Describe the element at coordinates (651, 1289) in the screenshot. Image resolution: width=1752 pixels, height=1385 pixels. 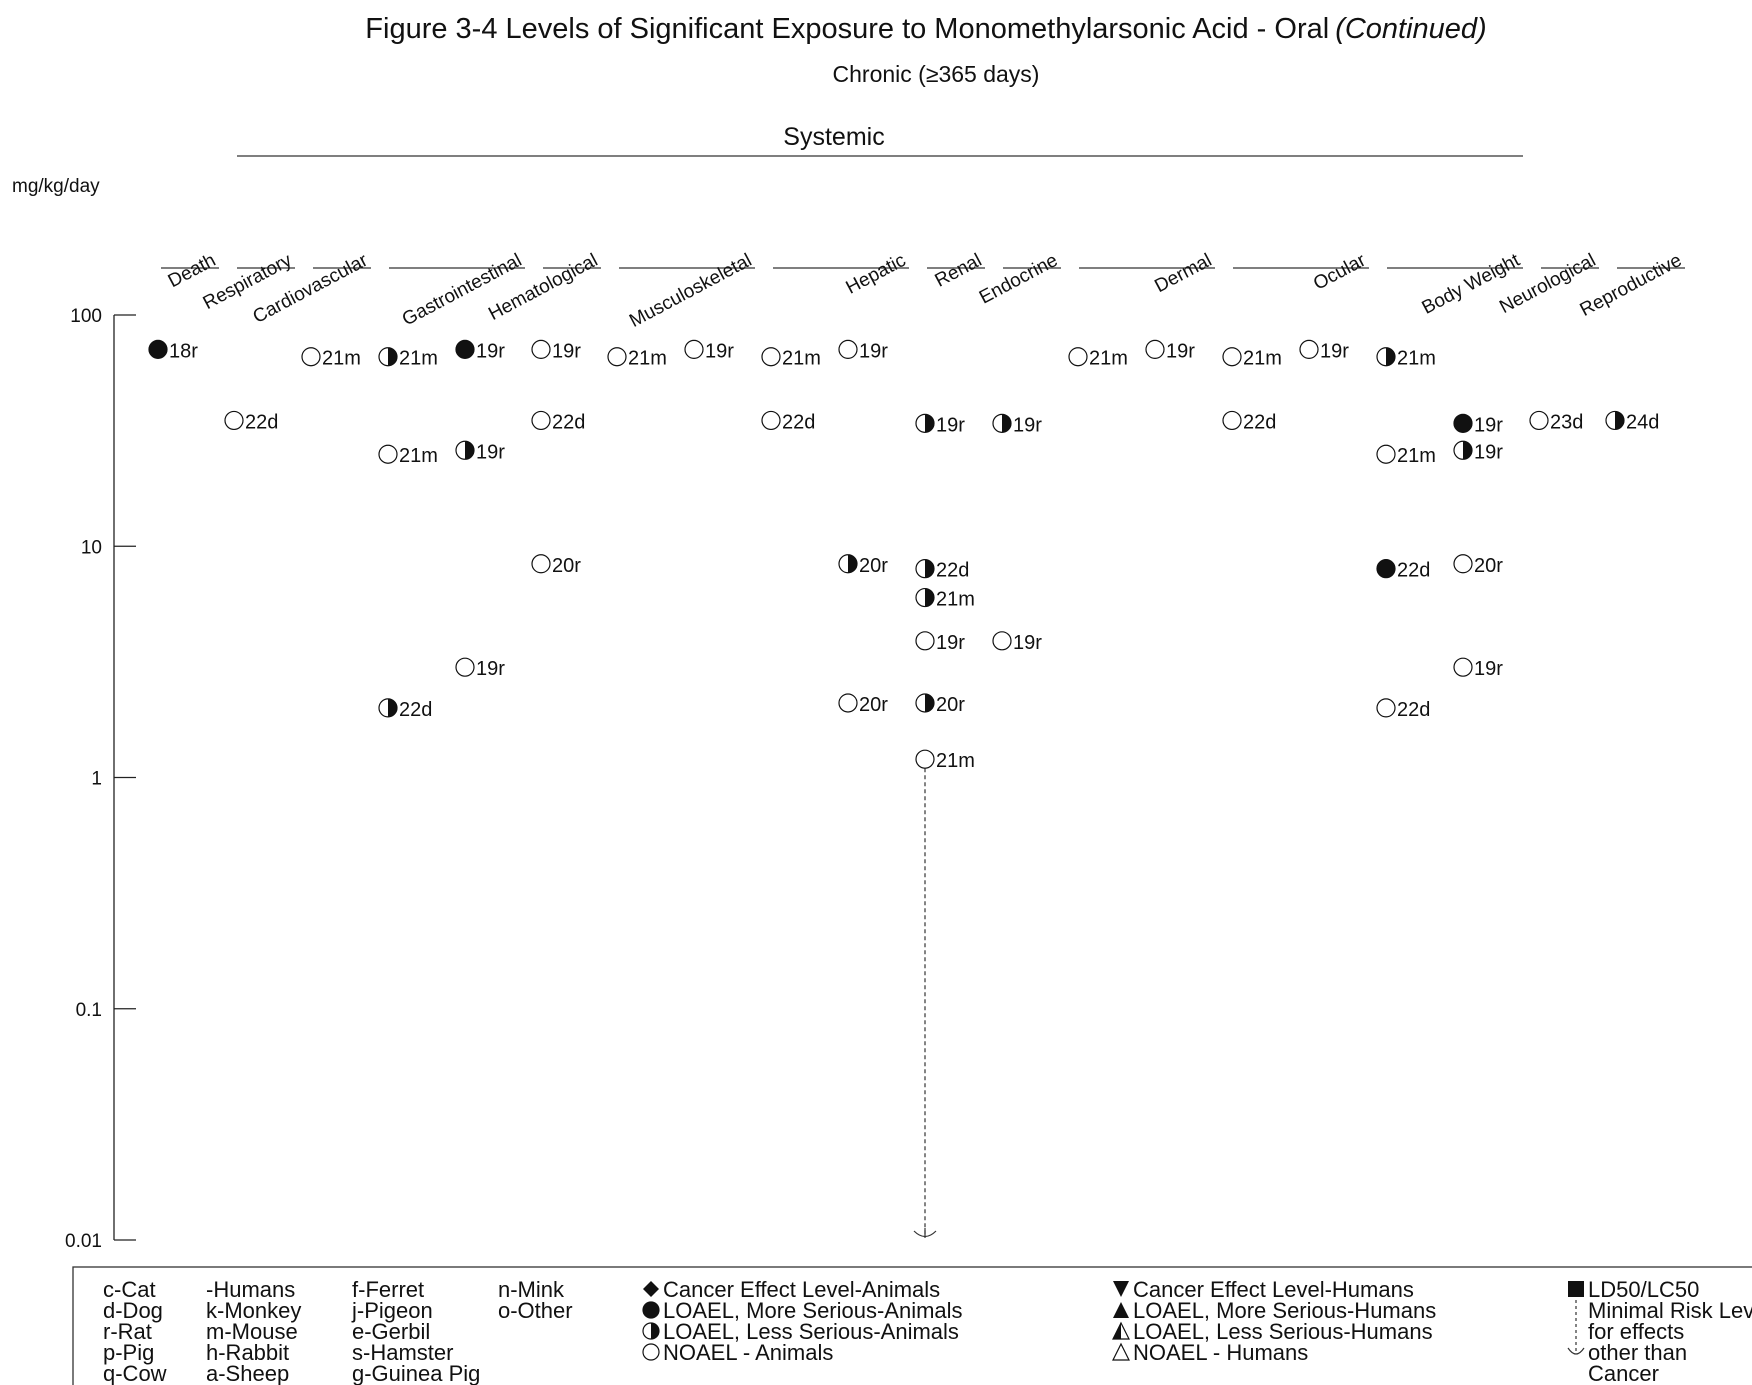
I see `legend-animals-symbol-cancer-effect-level-animals` at that location.